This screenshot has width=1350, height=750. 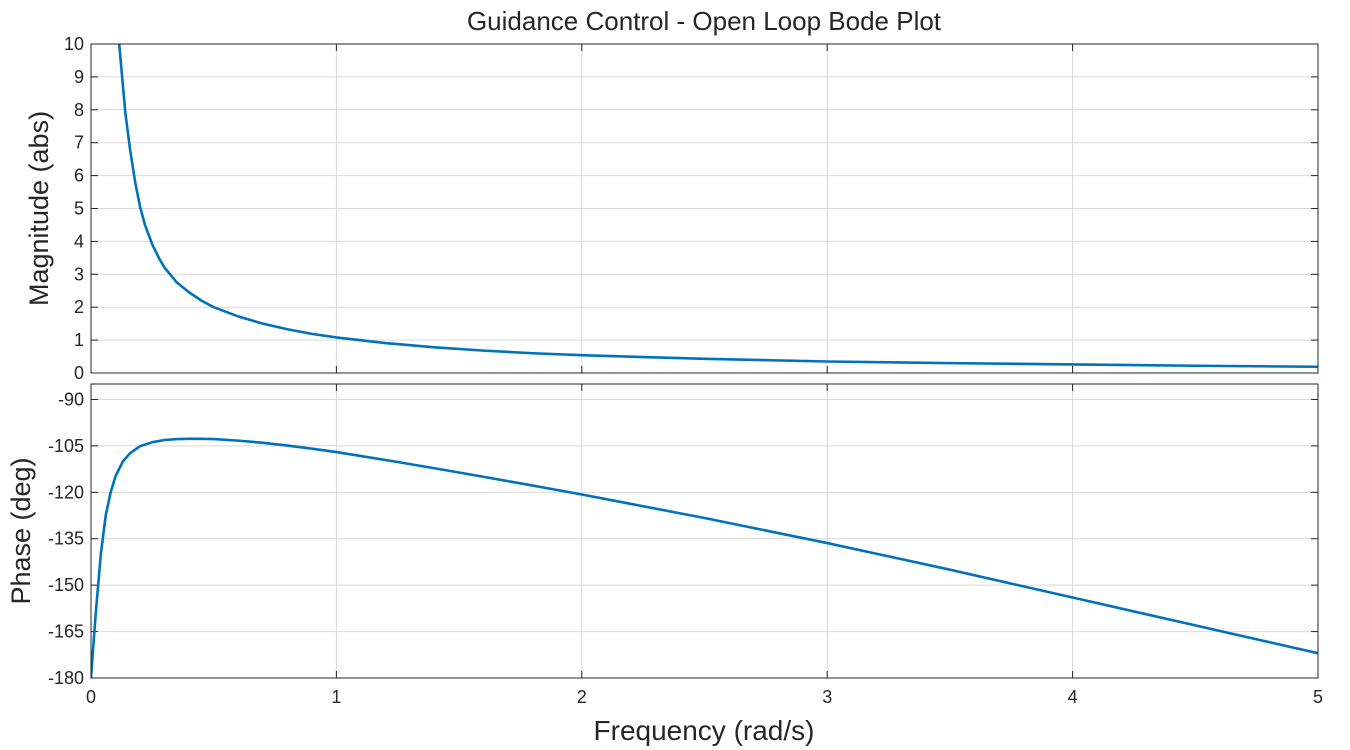 What do you see at coordinates (827, 697) in the screenshot?
I see `phase-x-tick-label: 3` at bounding box center [827, 697].